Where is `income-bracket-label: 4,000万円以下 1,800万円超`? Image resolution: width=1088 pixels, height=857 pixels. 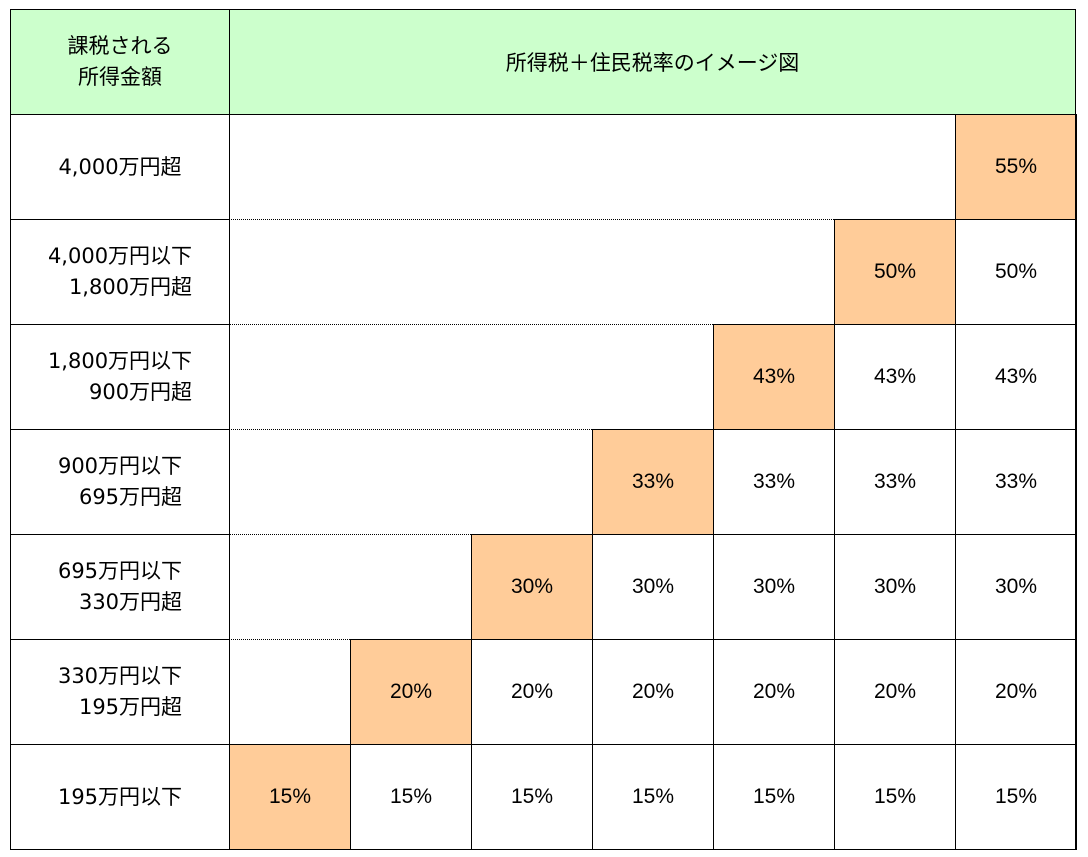 income-bracket-label: 4,000万円以下 1,800万円超 is located at coordinates (120, 271).